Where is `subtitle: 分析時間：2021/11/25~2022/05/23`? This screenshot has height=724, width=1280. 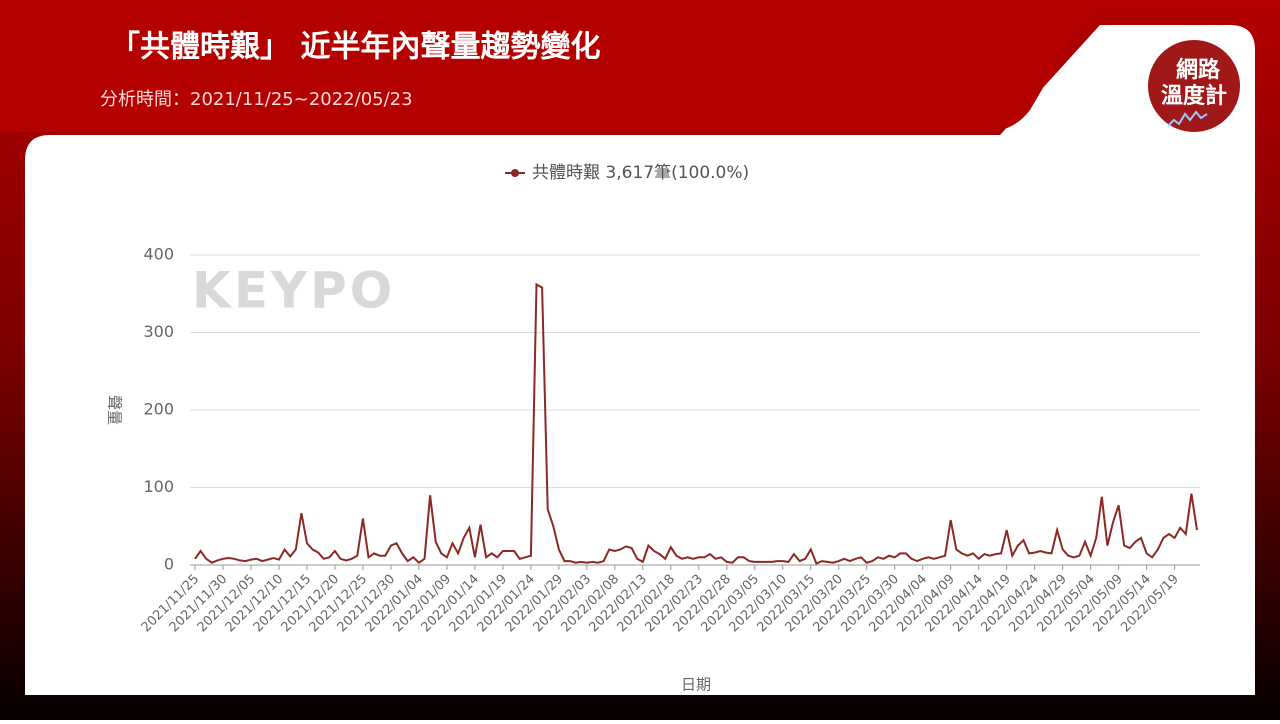 subtitle: 分析時間：2021/11/25~2022/05/23 is located at coordinates (256, 99).